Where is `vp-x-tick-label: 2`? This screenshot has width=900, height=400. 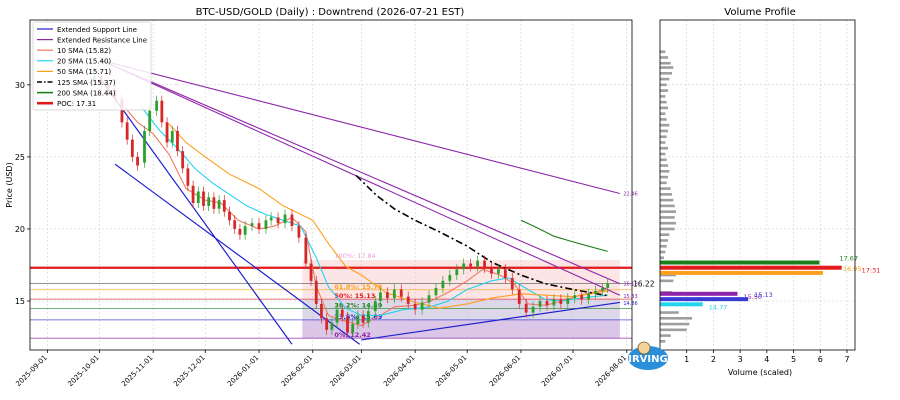 vp-x-tick-label: 2 is located at coordinates (713, 359).